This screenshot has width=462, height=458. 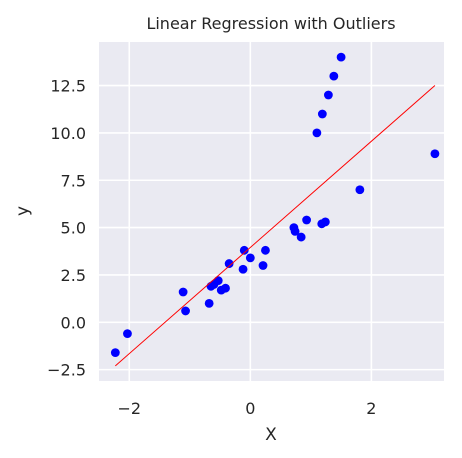 I want to click on y-tick-label: 10.0, so click(x=68, y=133).